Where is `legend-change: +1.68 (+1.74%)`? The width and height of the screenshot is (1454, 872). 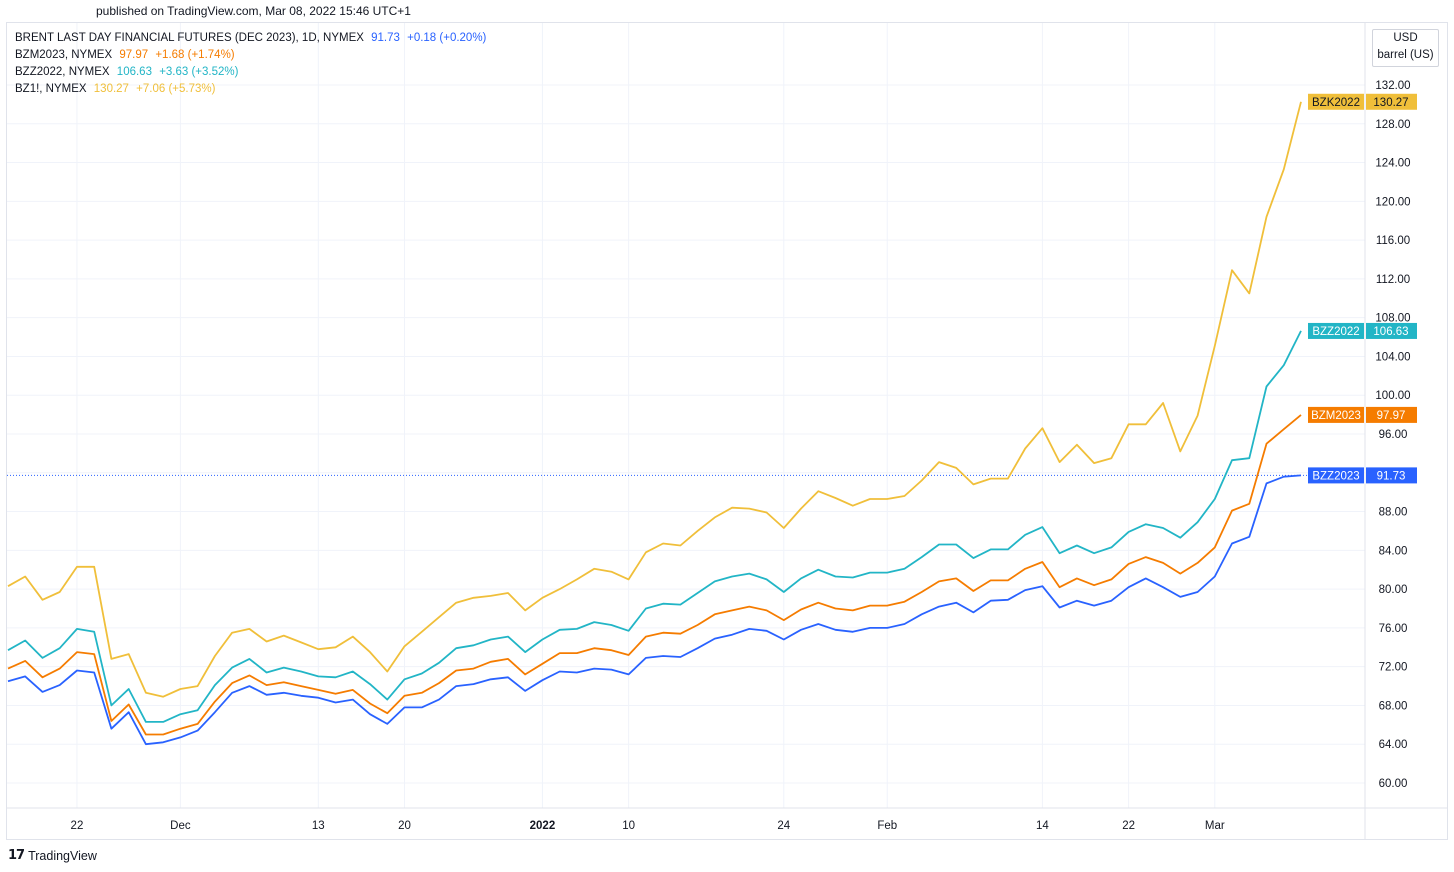
legend-change: +1.68 (+1.74%) is located at coordinates (195, 55).